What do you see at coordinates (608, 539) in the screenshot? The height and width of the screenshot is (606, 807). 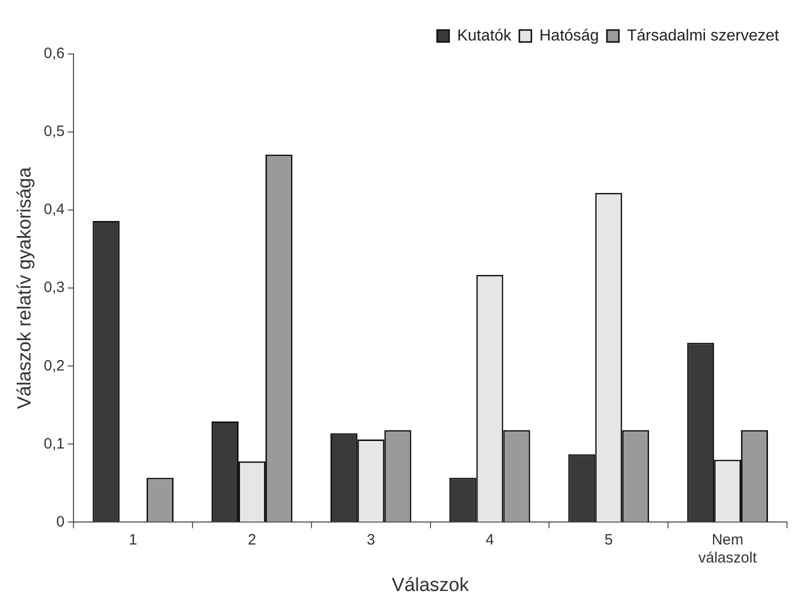 I see `x-tick-label: 5` at bounding box center [608, 539].